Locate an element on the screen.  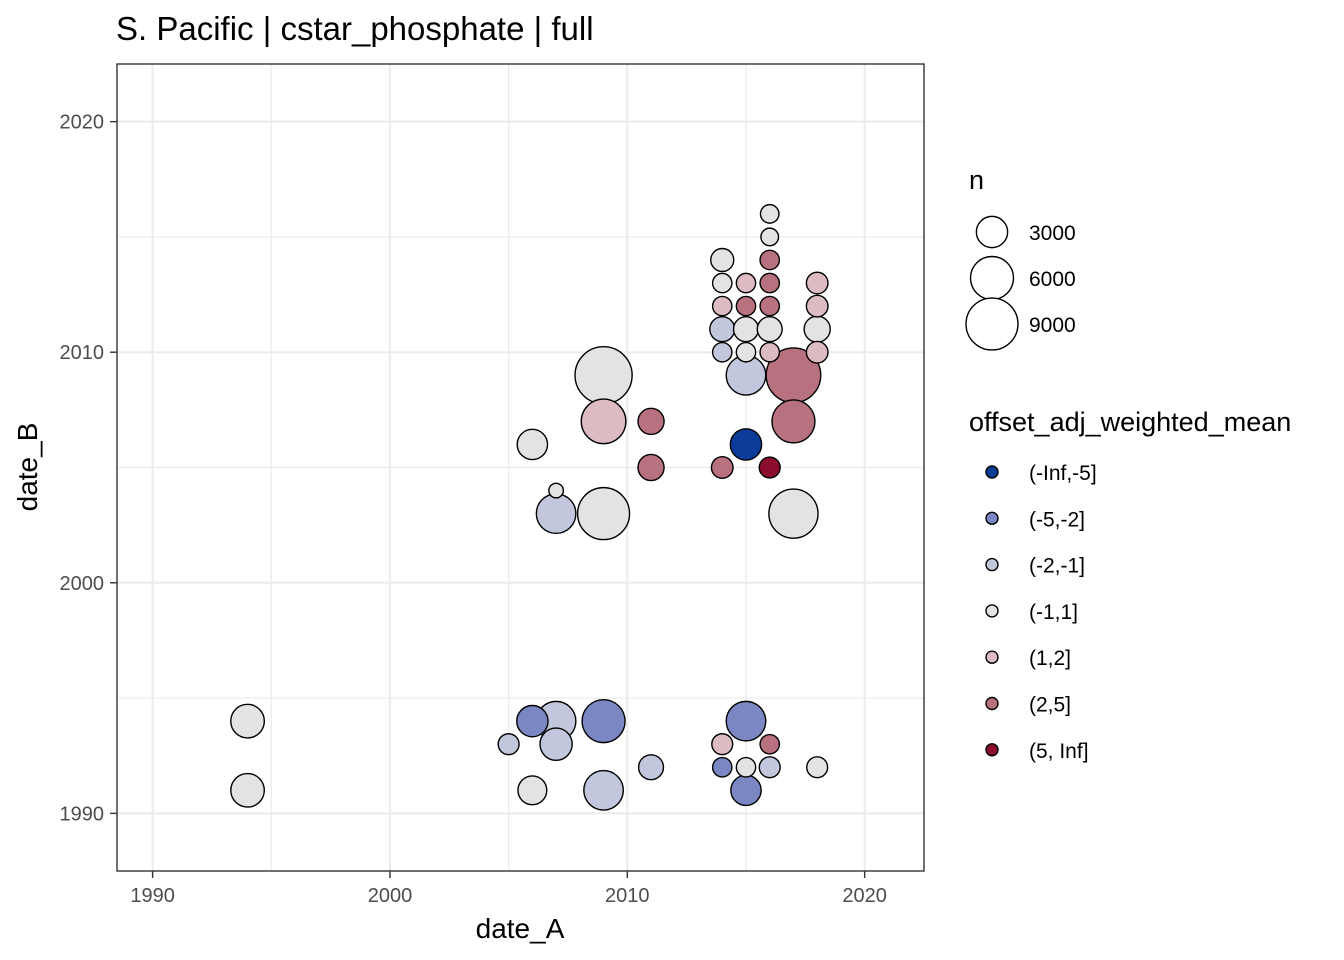
x-tick-label: 2000 is located at coordinates (390, 896).